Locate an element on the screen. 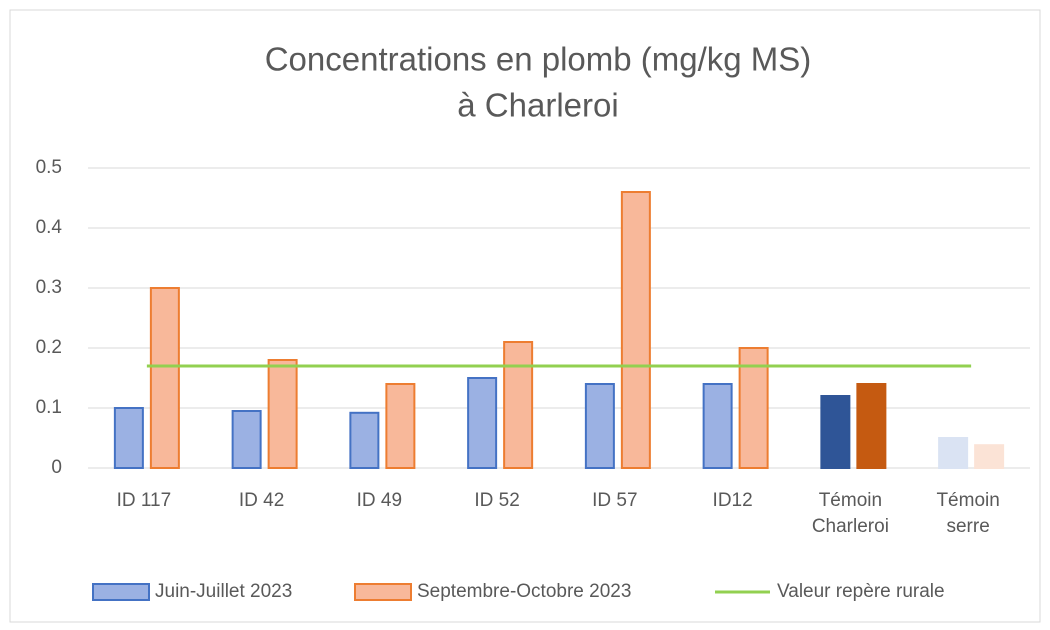  legend-label: Valeur repère rurale is located at coordinates (861, 591).